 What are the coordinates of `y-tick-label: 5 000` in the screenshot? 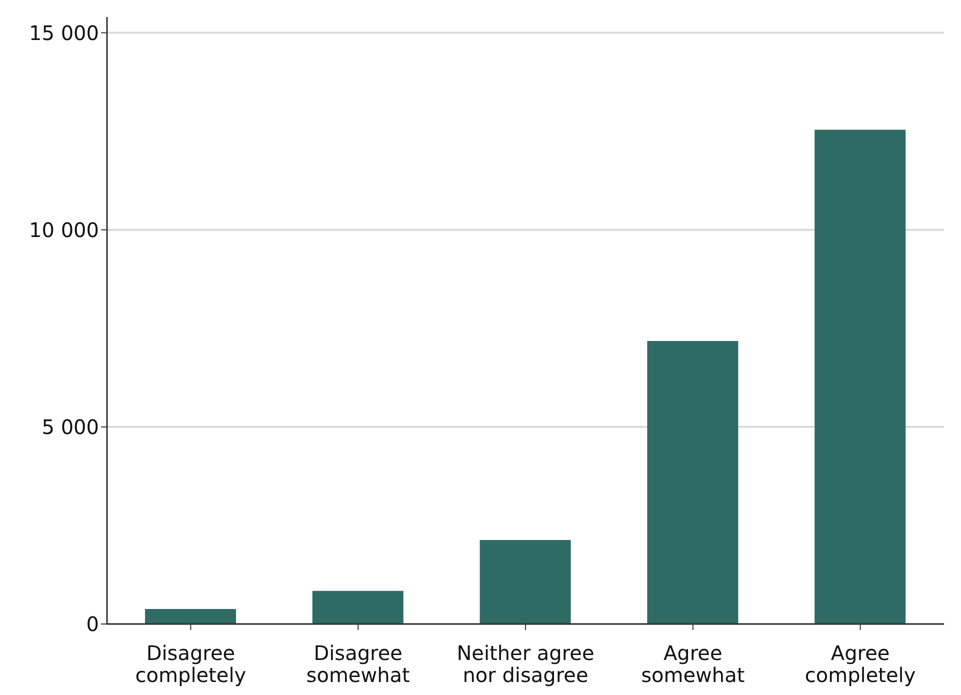 It's located at (70, 427).